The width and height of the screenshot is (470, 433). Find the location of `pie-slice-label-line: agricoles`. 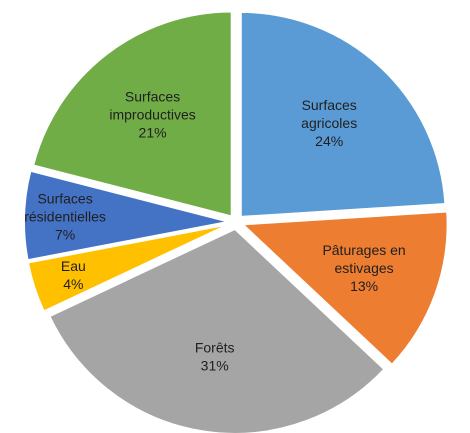

pie-slice-label-line: agricoles is located at coordinates (329, 123).